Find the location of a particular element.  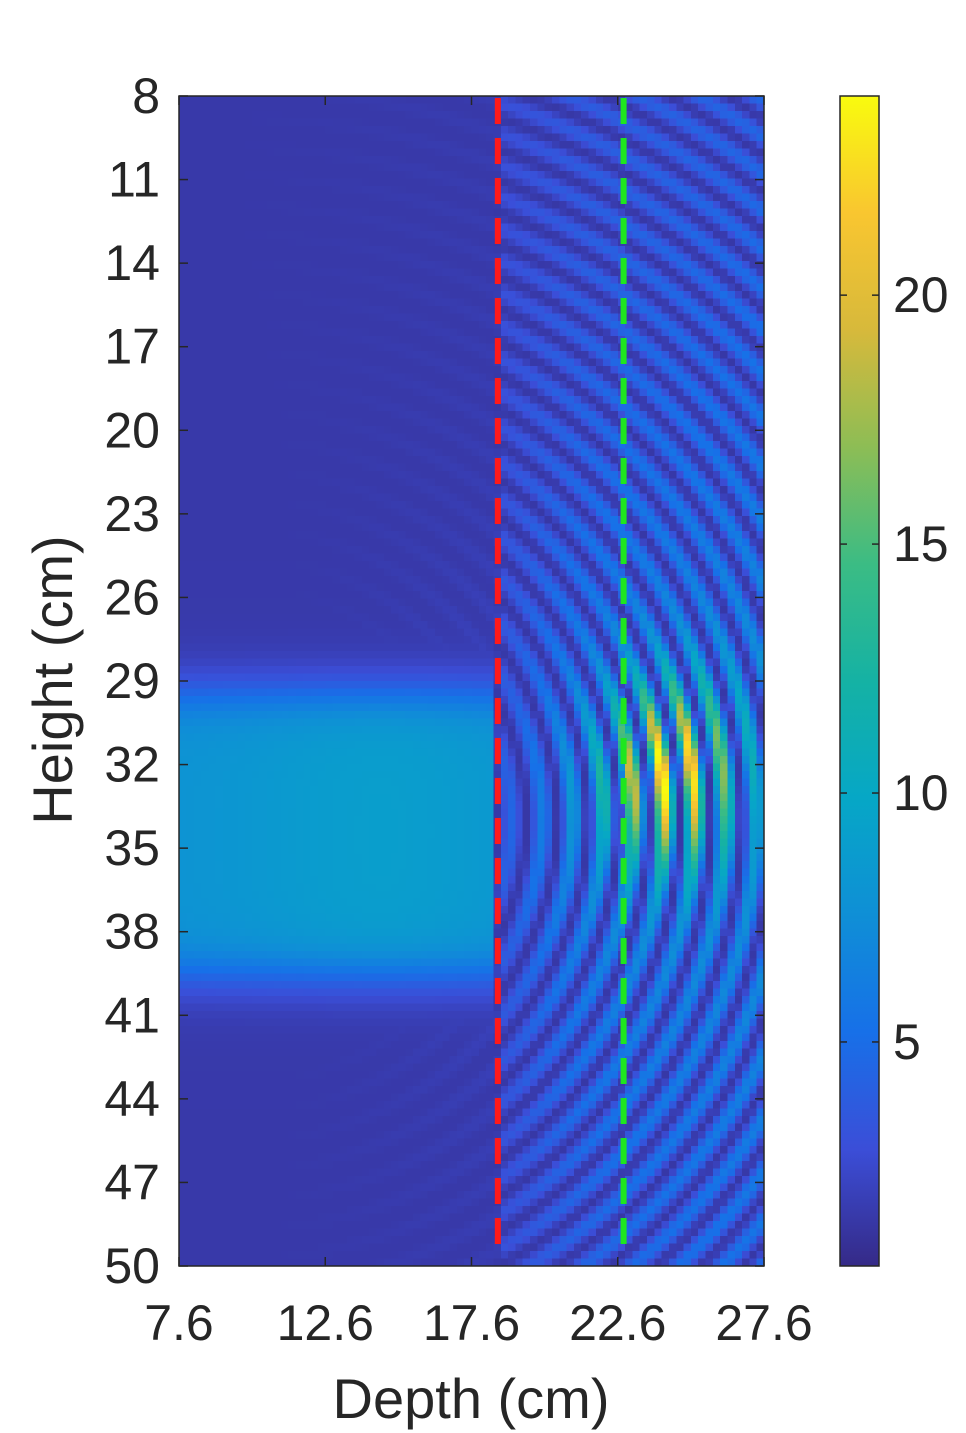

y-tick-label: 26 is located at coordinates (132, 597).